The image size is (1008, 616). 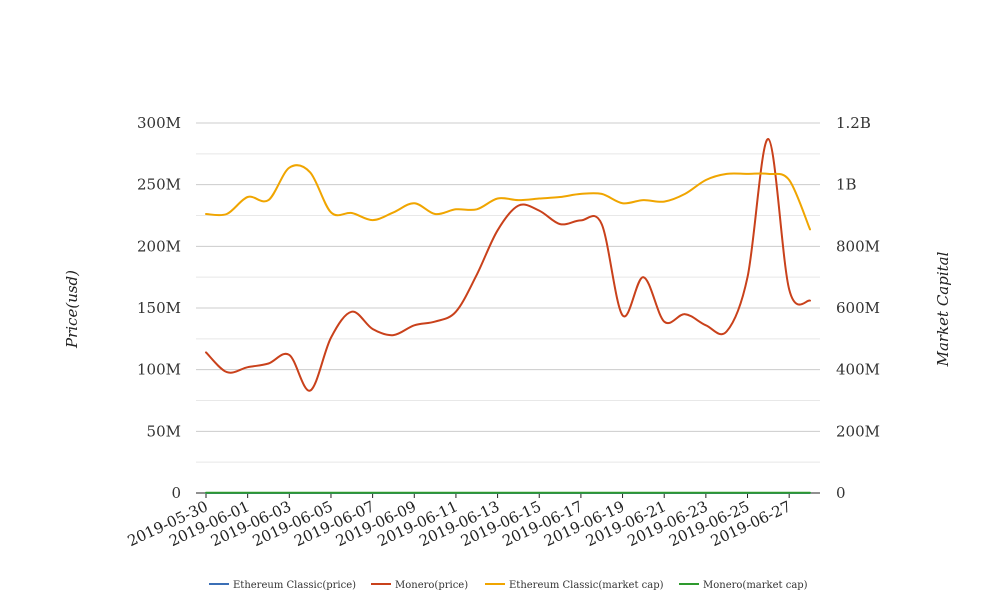 I want to click on y-left-tick-label: 0, so click(x=176, y=493).